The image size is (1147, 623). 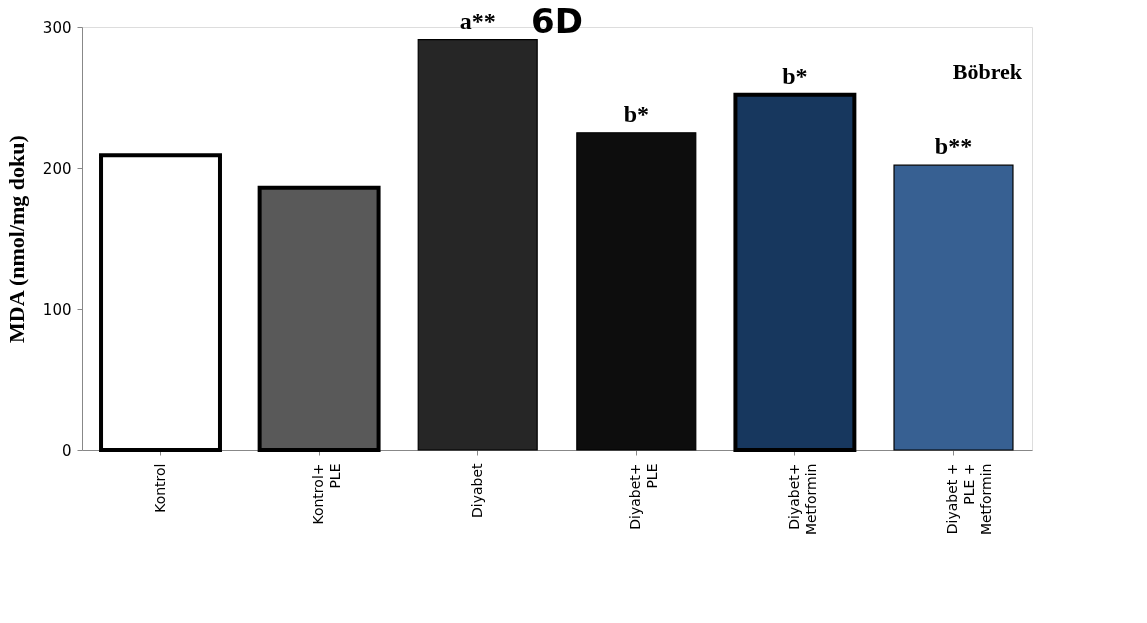 What do you see at coordinates (644, 496) in the screenshot?
I see `x-tick-label: Diyabet+ PLE` at bounding box center [644, 496].